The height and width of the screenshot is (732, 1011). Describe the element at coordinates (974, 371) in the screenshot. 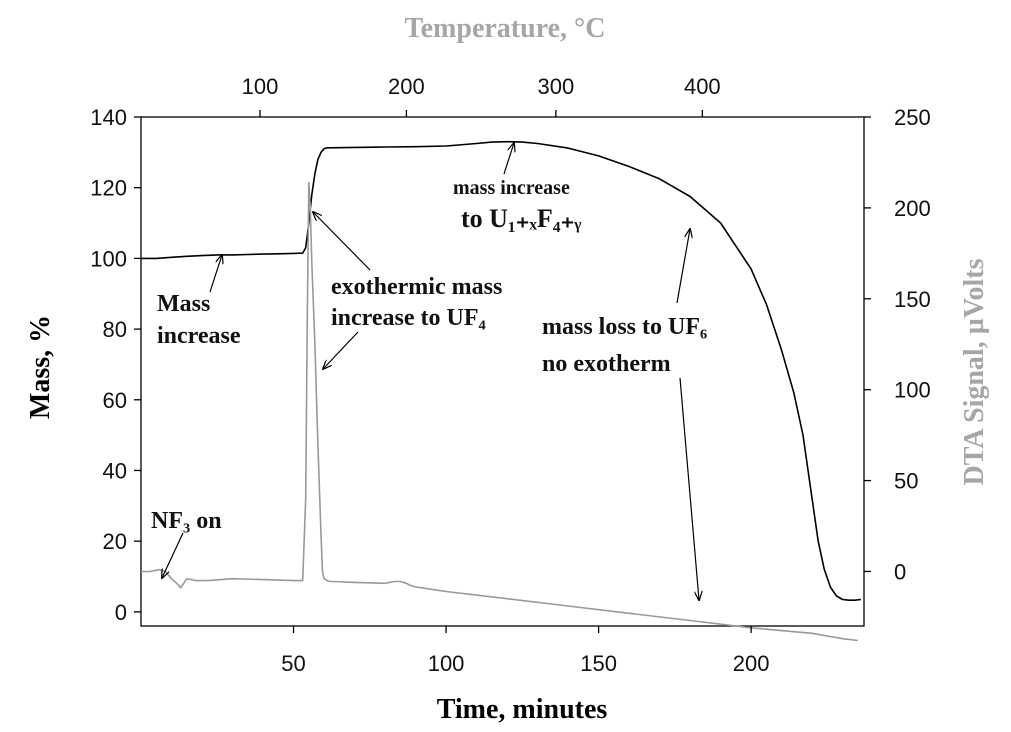

I see `y2-axis-title: DTA Signal, µVolts` at that location.